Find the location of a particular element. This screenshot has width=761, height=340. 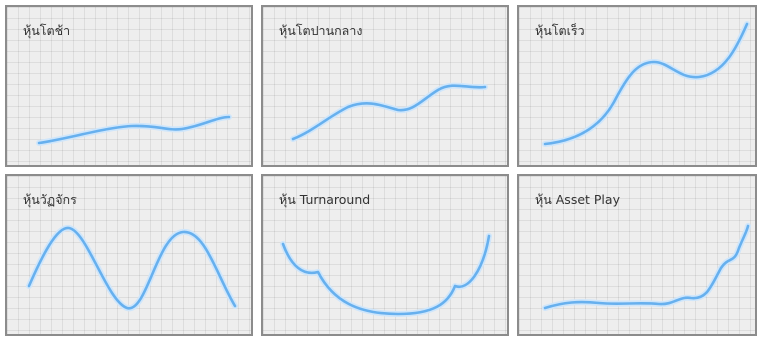

turnaround-curve is located at coordinates (386, 275).